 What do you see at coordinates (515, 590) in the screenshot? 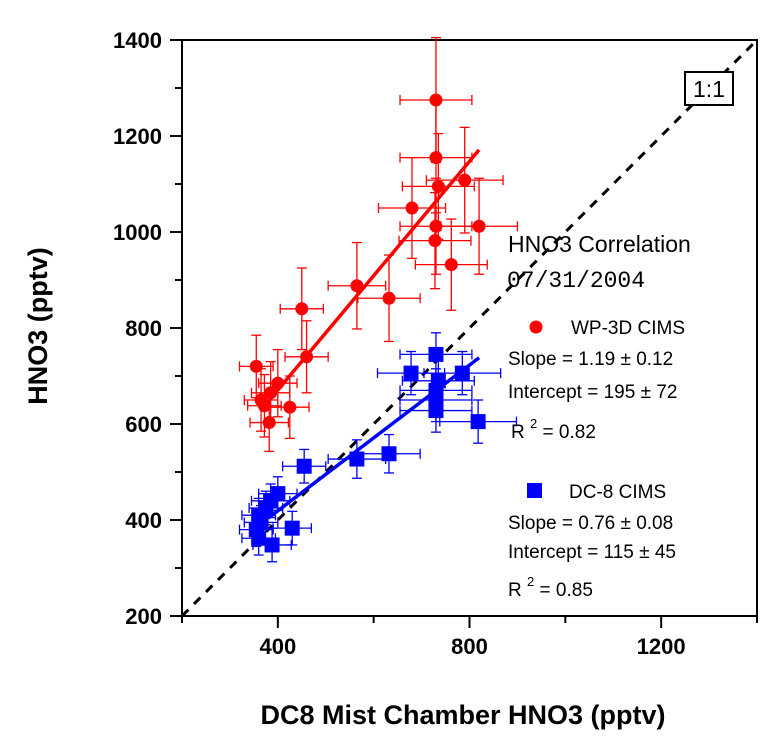
I see `dc8-r2-prefix: R` at bounding box center [515, 590].